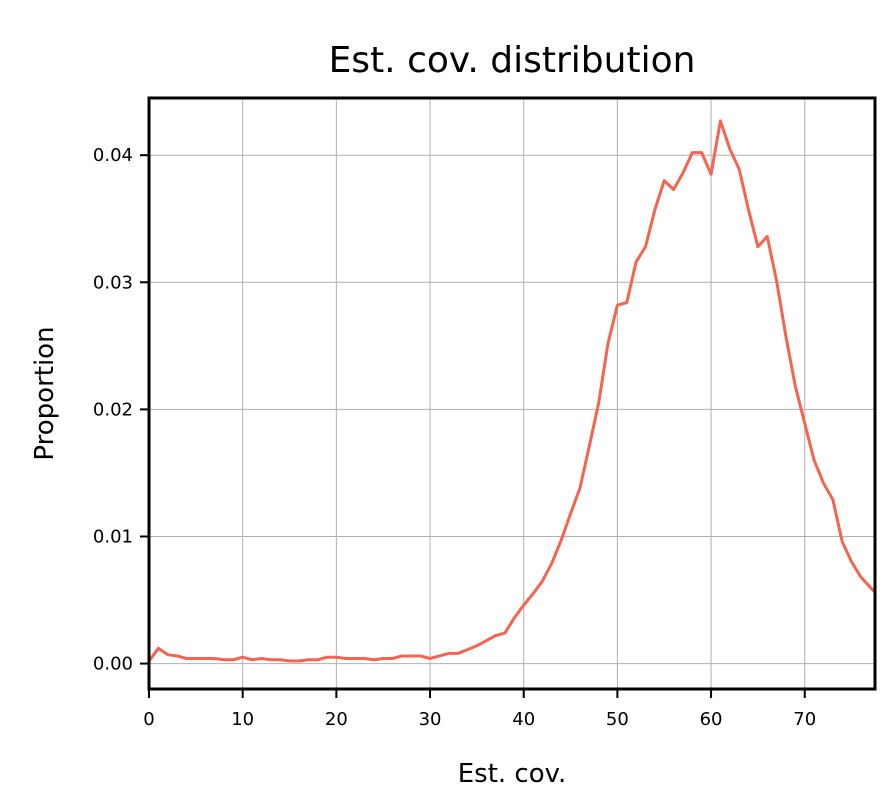 The height and width of the screenshot is (812, 888). I want to click on y-tick-label: 0.04, so click(113, 155).